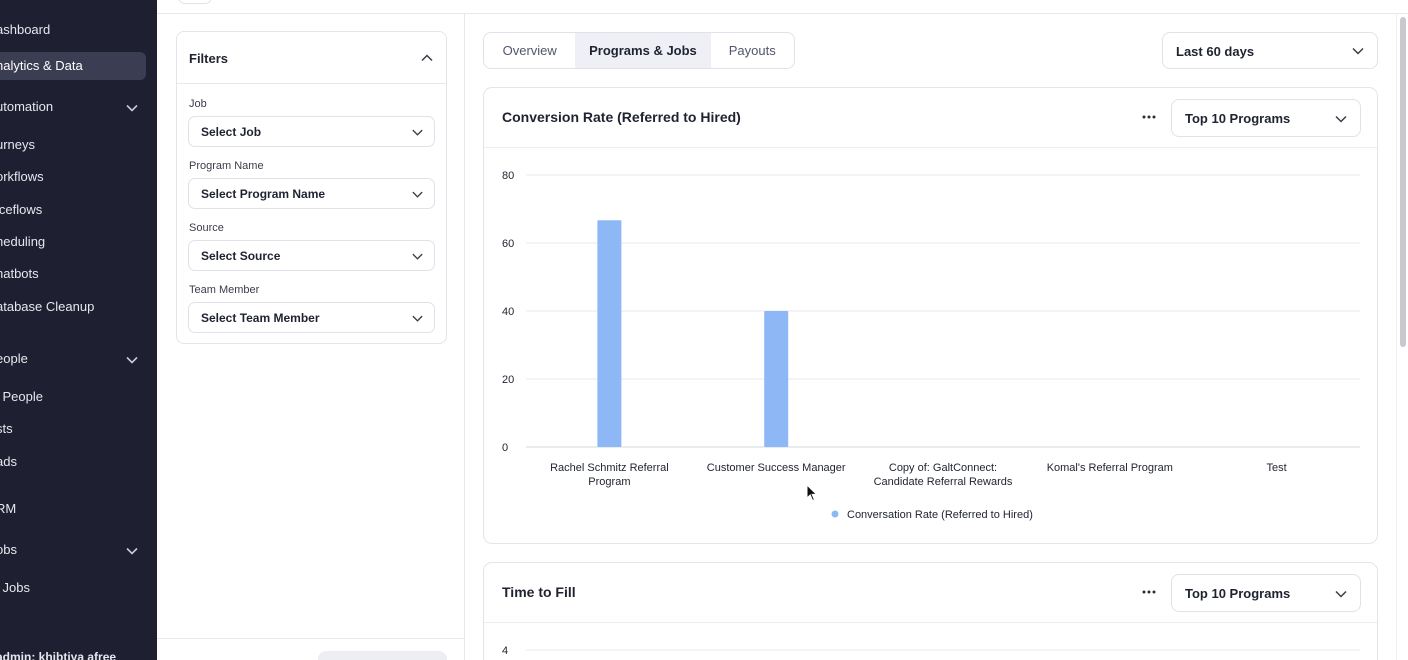  What do you see at coordinates (8, 461) in the screenshot?
I see `sidebar-item-label: ads` at bounding box center [8, 461].